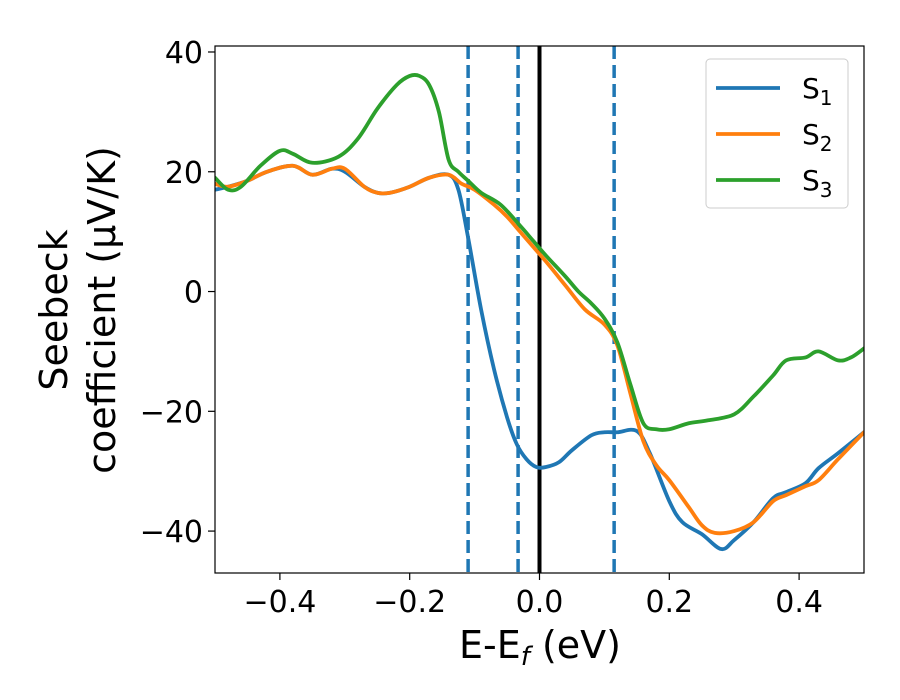 Image resolution: width=900 pixels, height=700 pixels. I want to click on x-tick-label: 0.0, so click(540, 602).